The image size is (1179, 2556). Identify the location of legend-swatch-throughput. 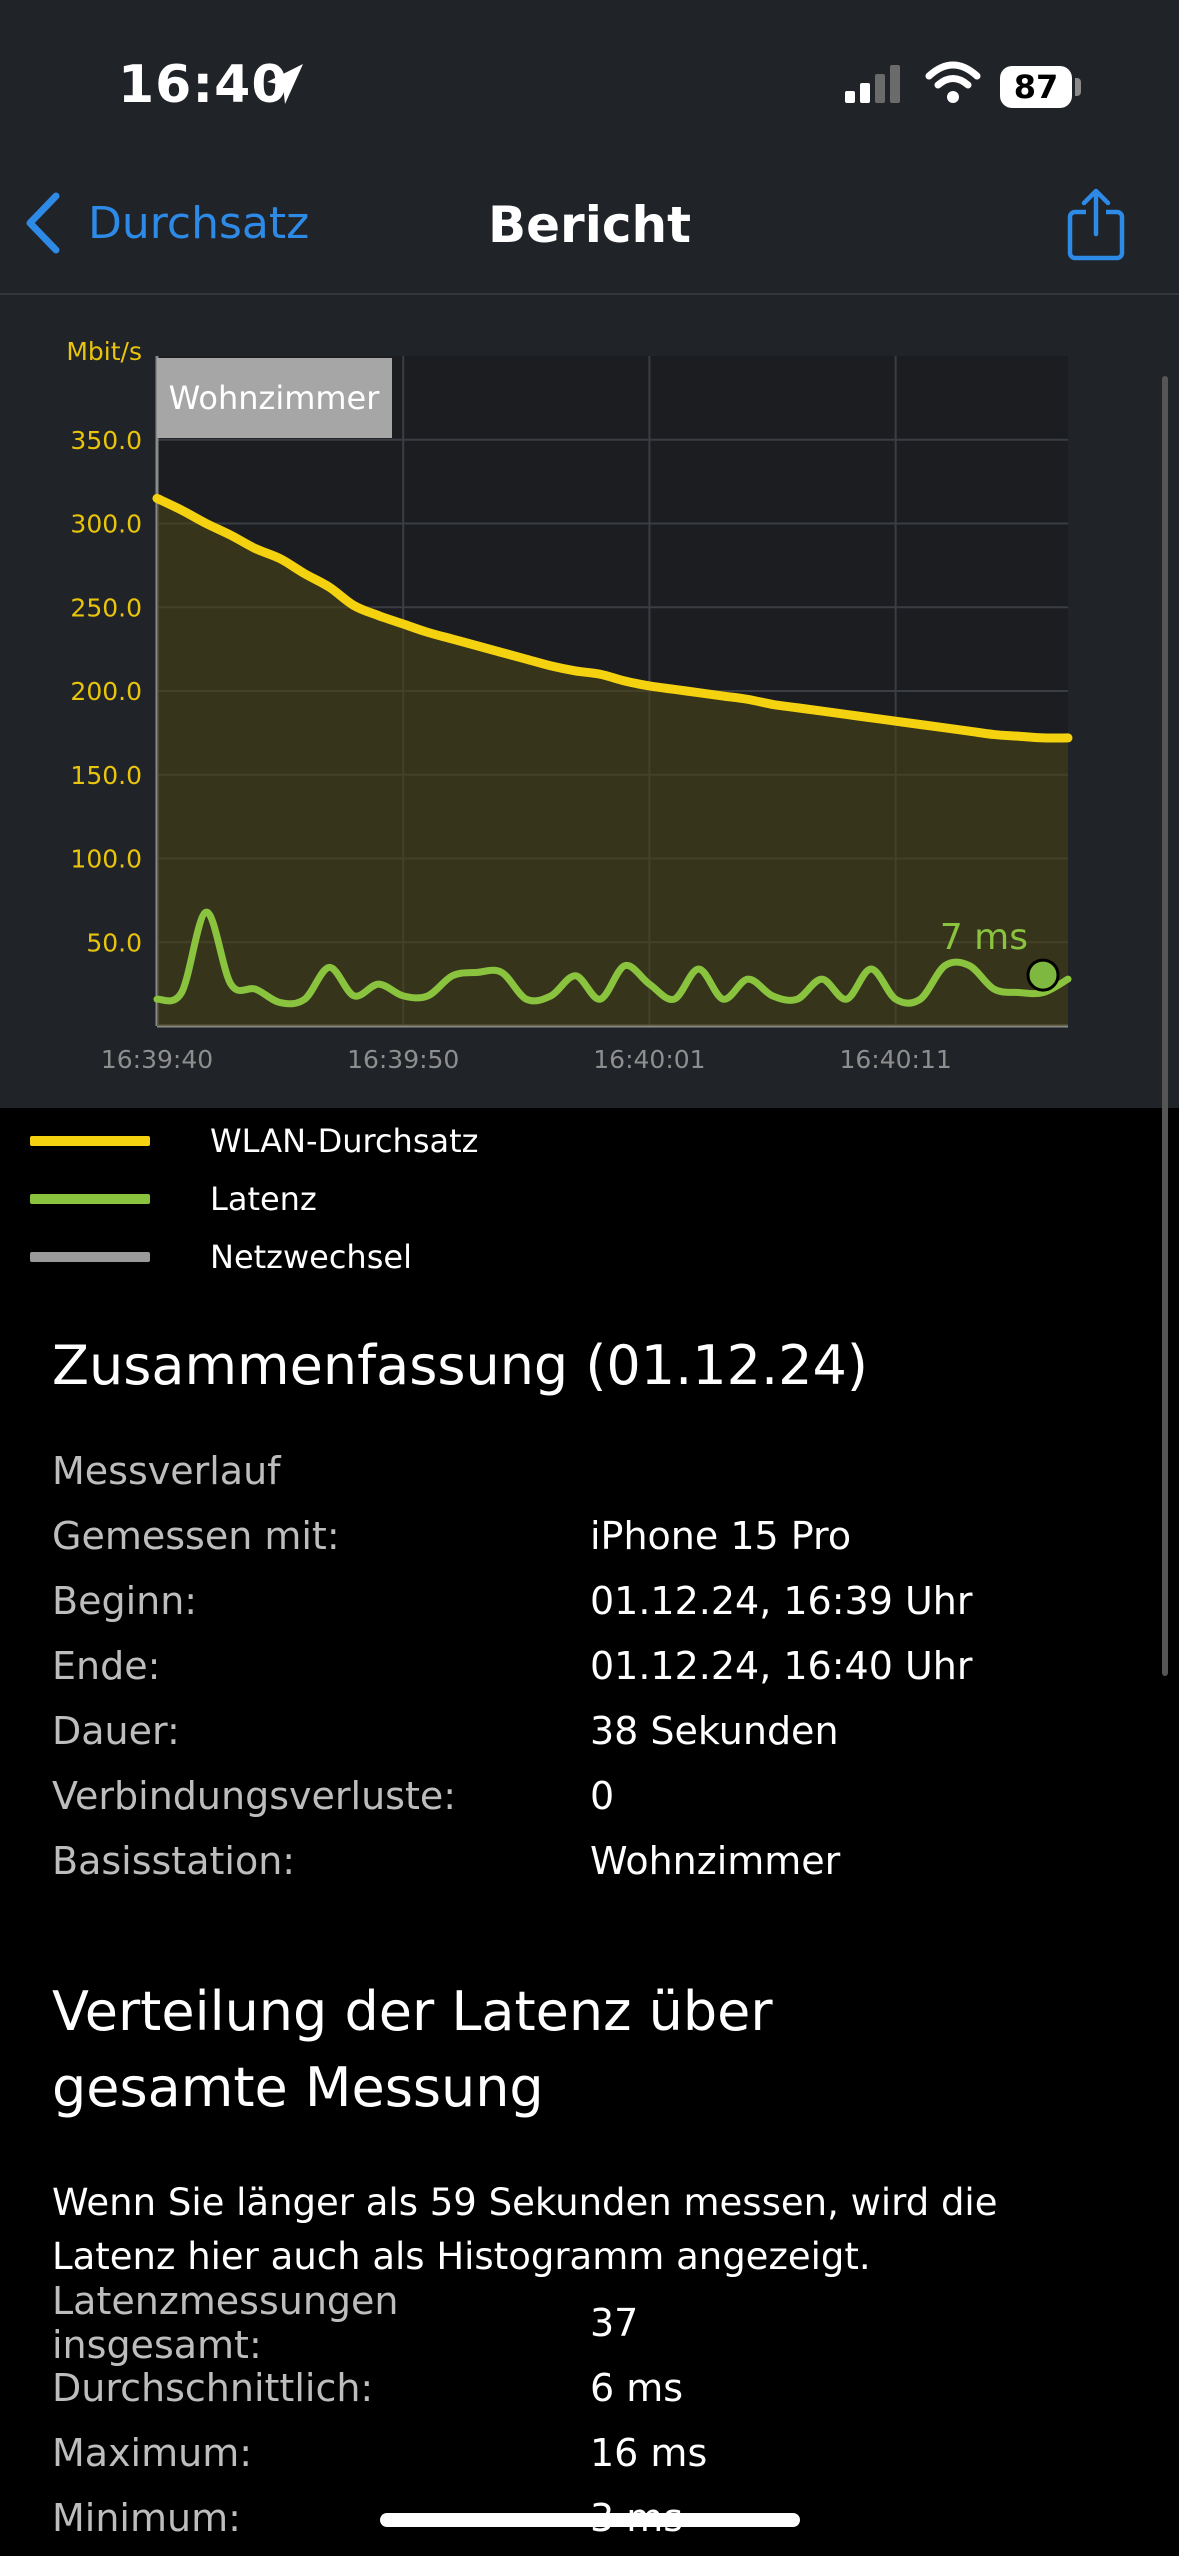
(90, 1141).